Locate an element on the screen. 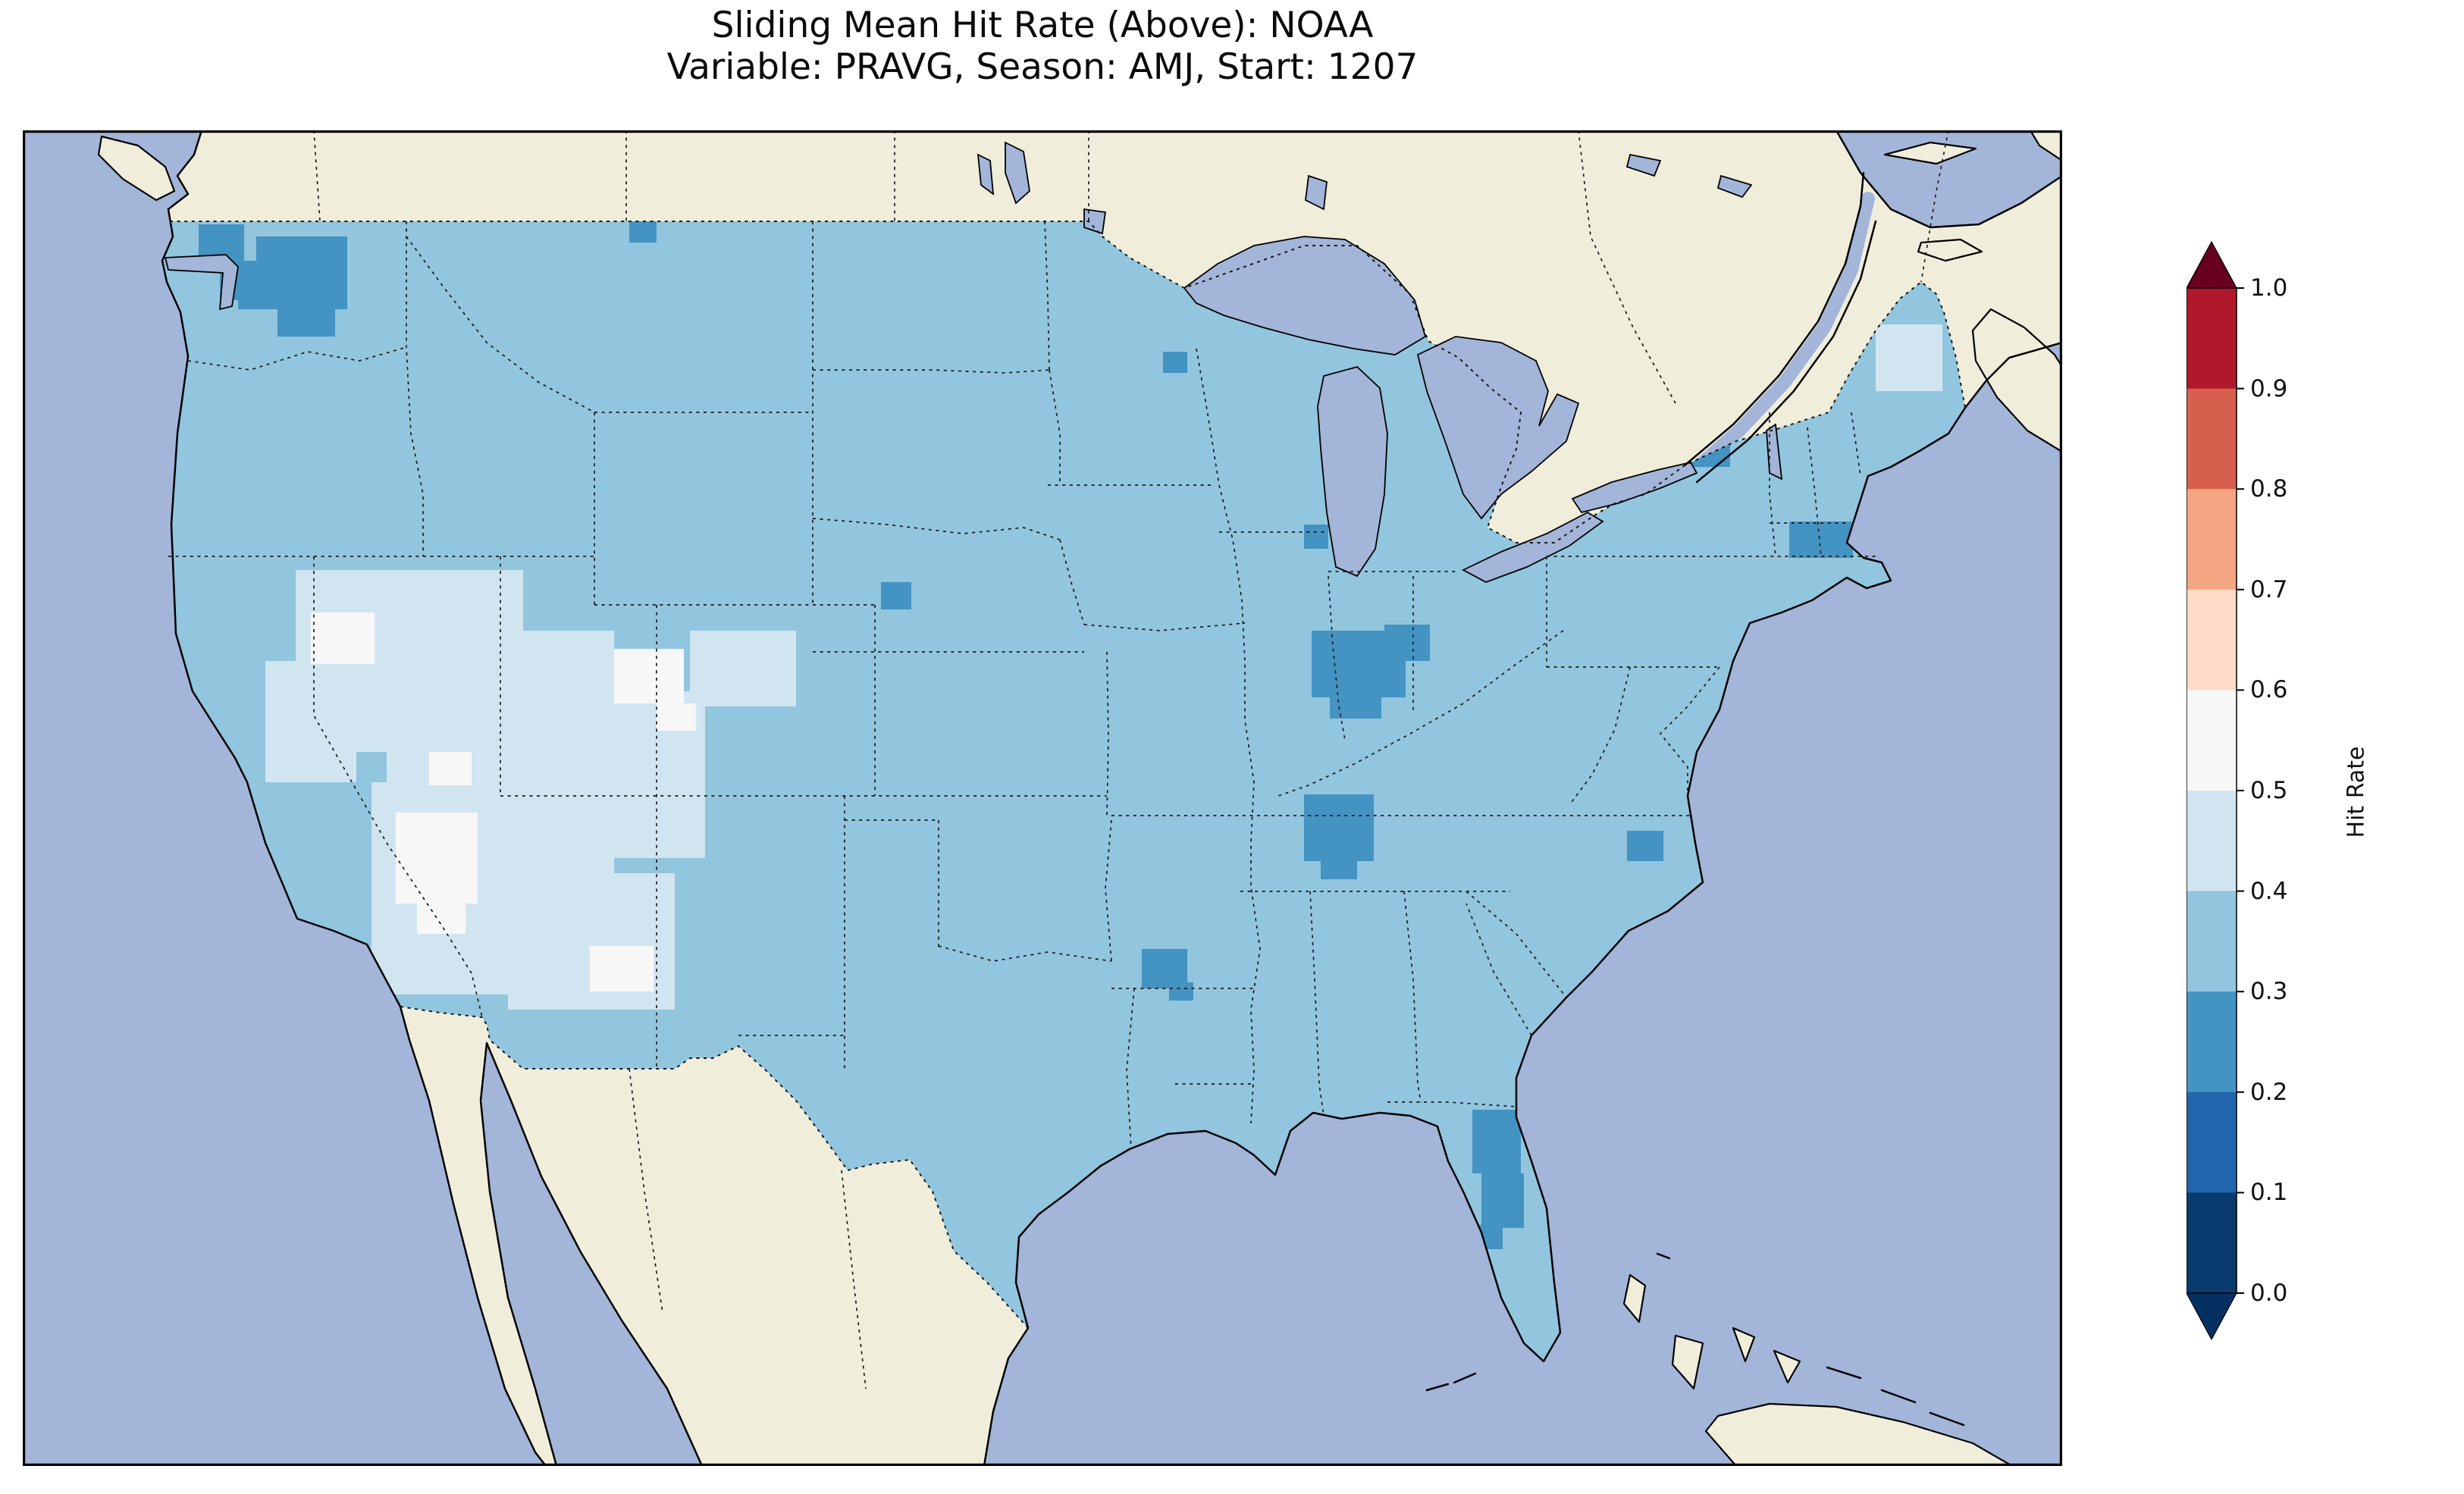  colorbar-tick-label: 0.2 is located at coordinates (2269, 1092).